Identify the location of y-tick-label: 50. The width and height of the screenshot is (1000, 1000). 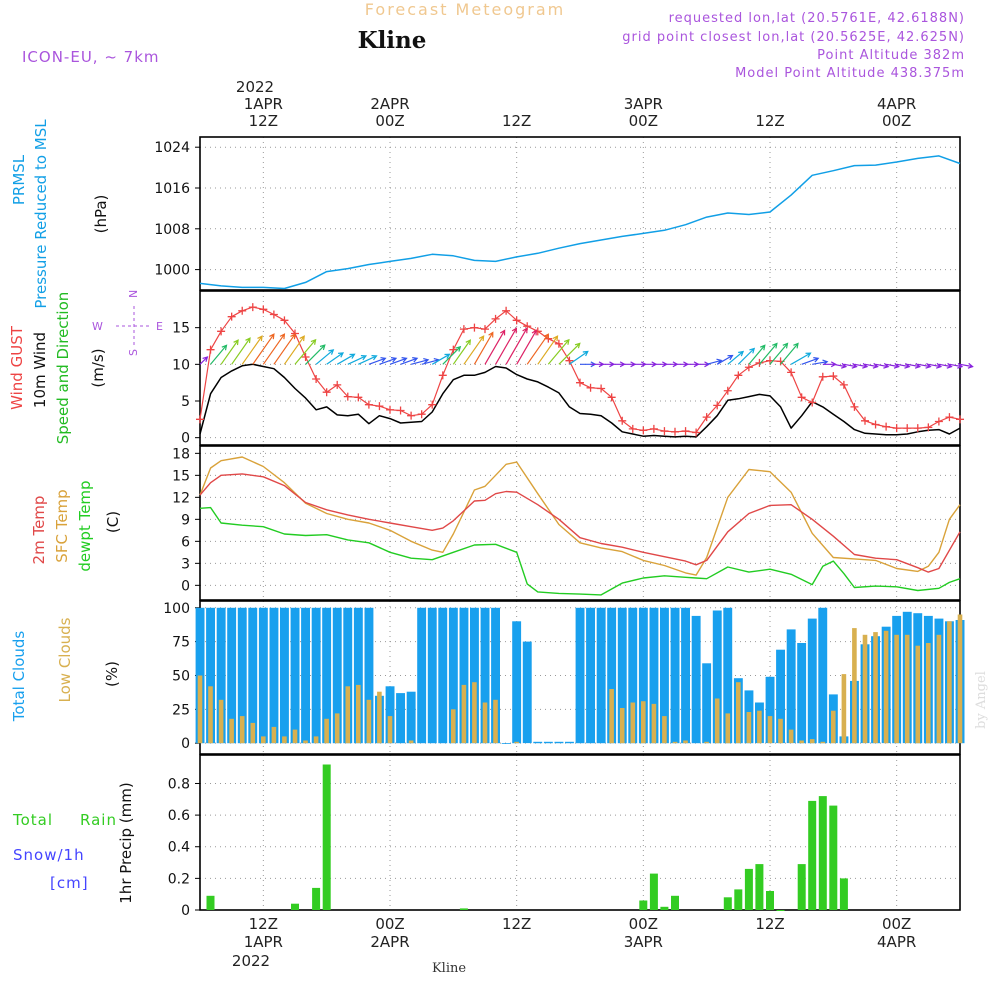
(181, 676).